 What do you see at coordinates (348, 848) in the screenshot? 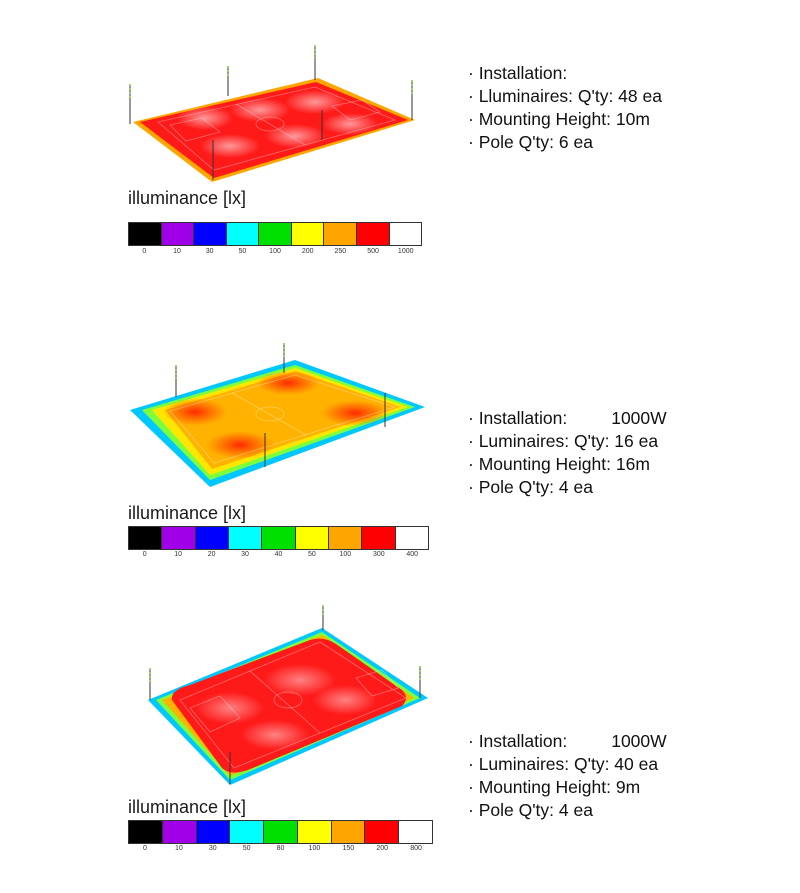
I see `scale-tick: 150` at bounding box center [348, 848].